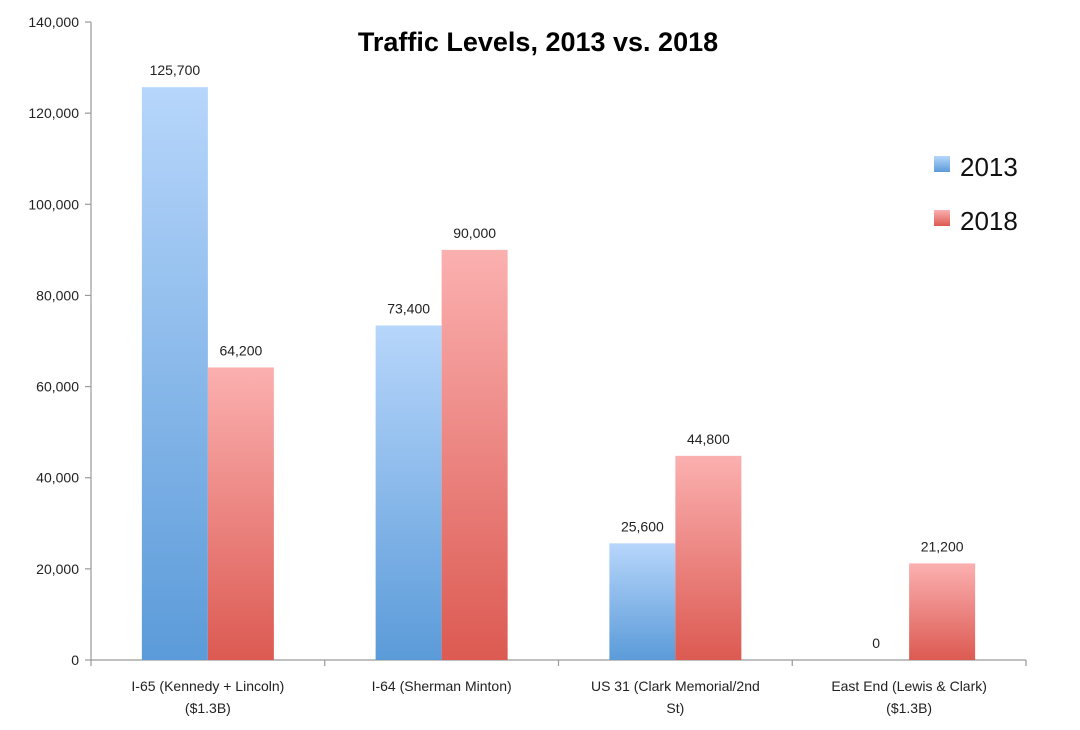 The width and height of the screenshot is (1080, 730). I want to click on chart-title: Traffic Levels, 2013 vs. 2018, so click(538, 42).